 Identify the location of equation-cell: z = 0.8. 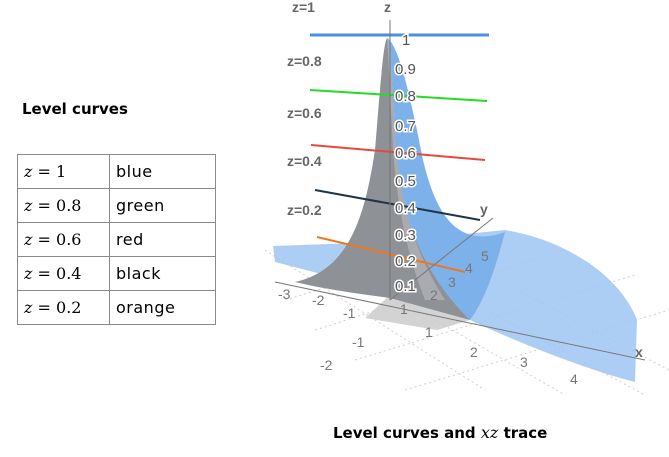
(63, 205).